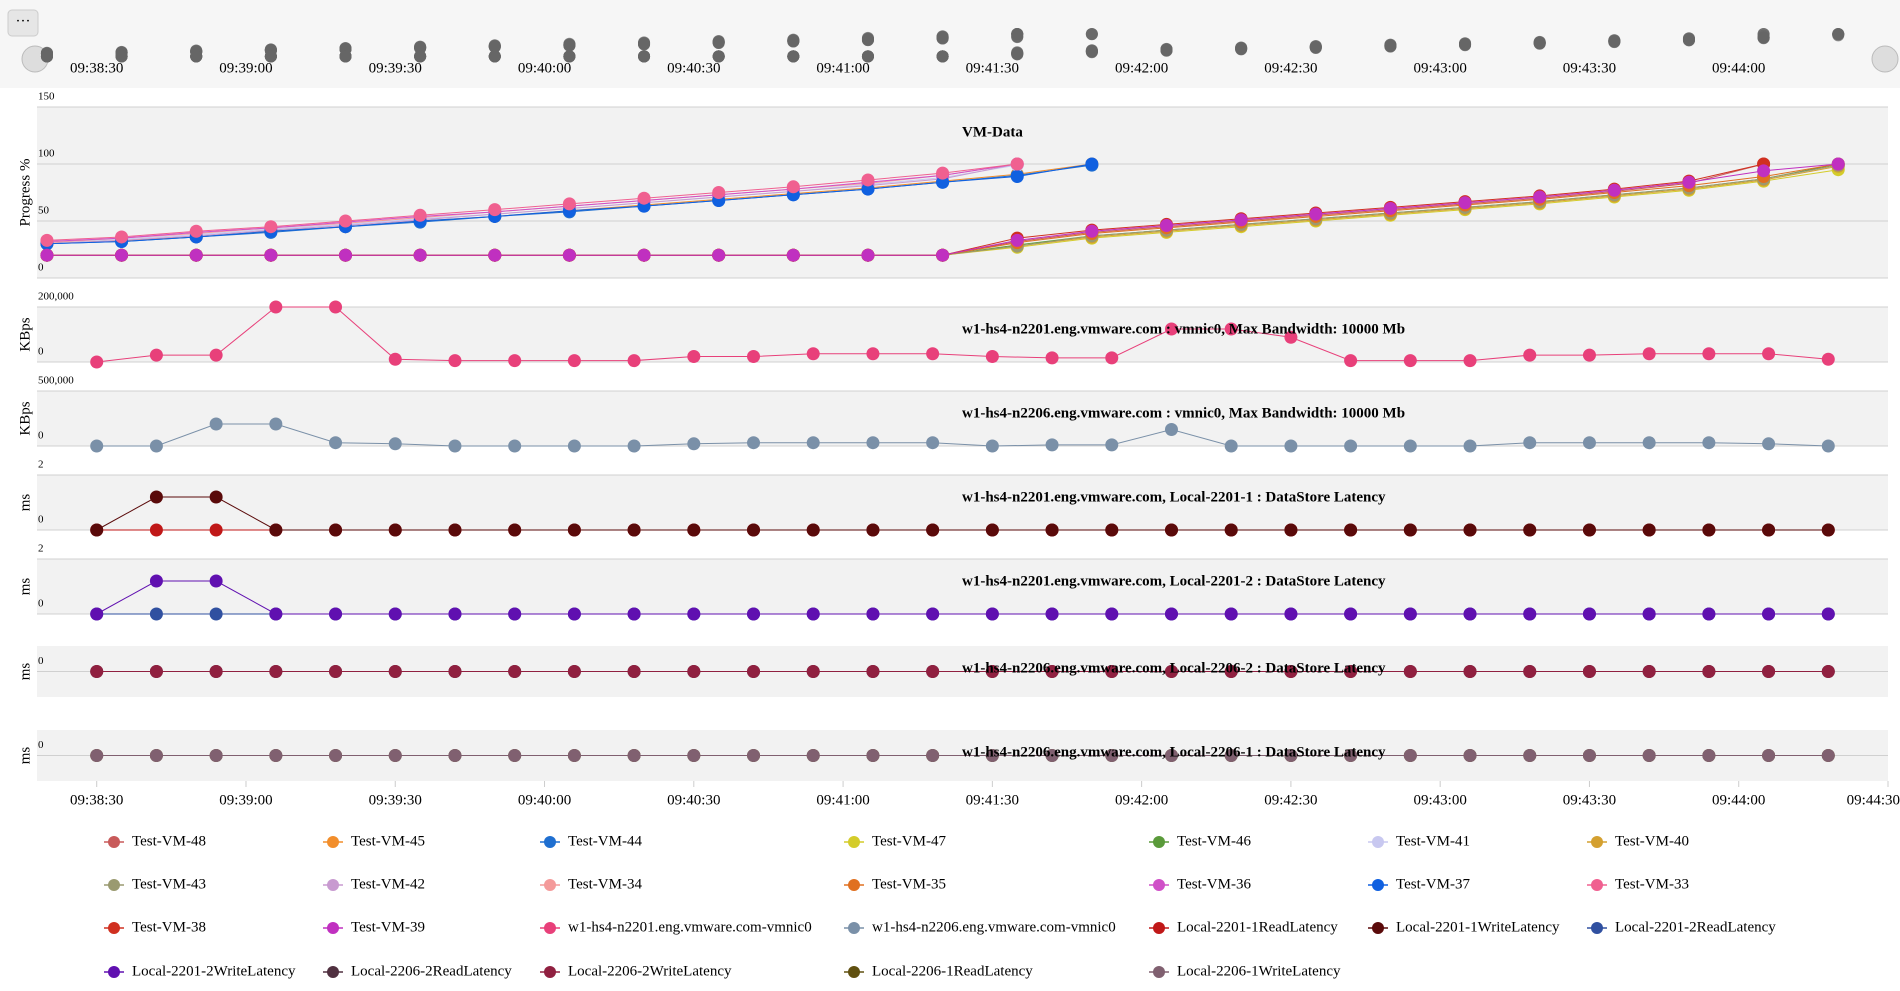  What do you see at coordinates (388, 841) in the screenshot?
I see `legend-label: Test-VM-45` at bounding box center [388, 841].